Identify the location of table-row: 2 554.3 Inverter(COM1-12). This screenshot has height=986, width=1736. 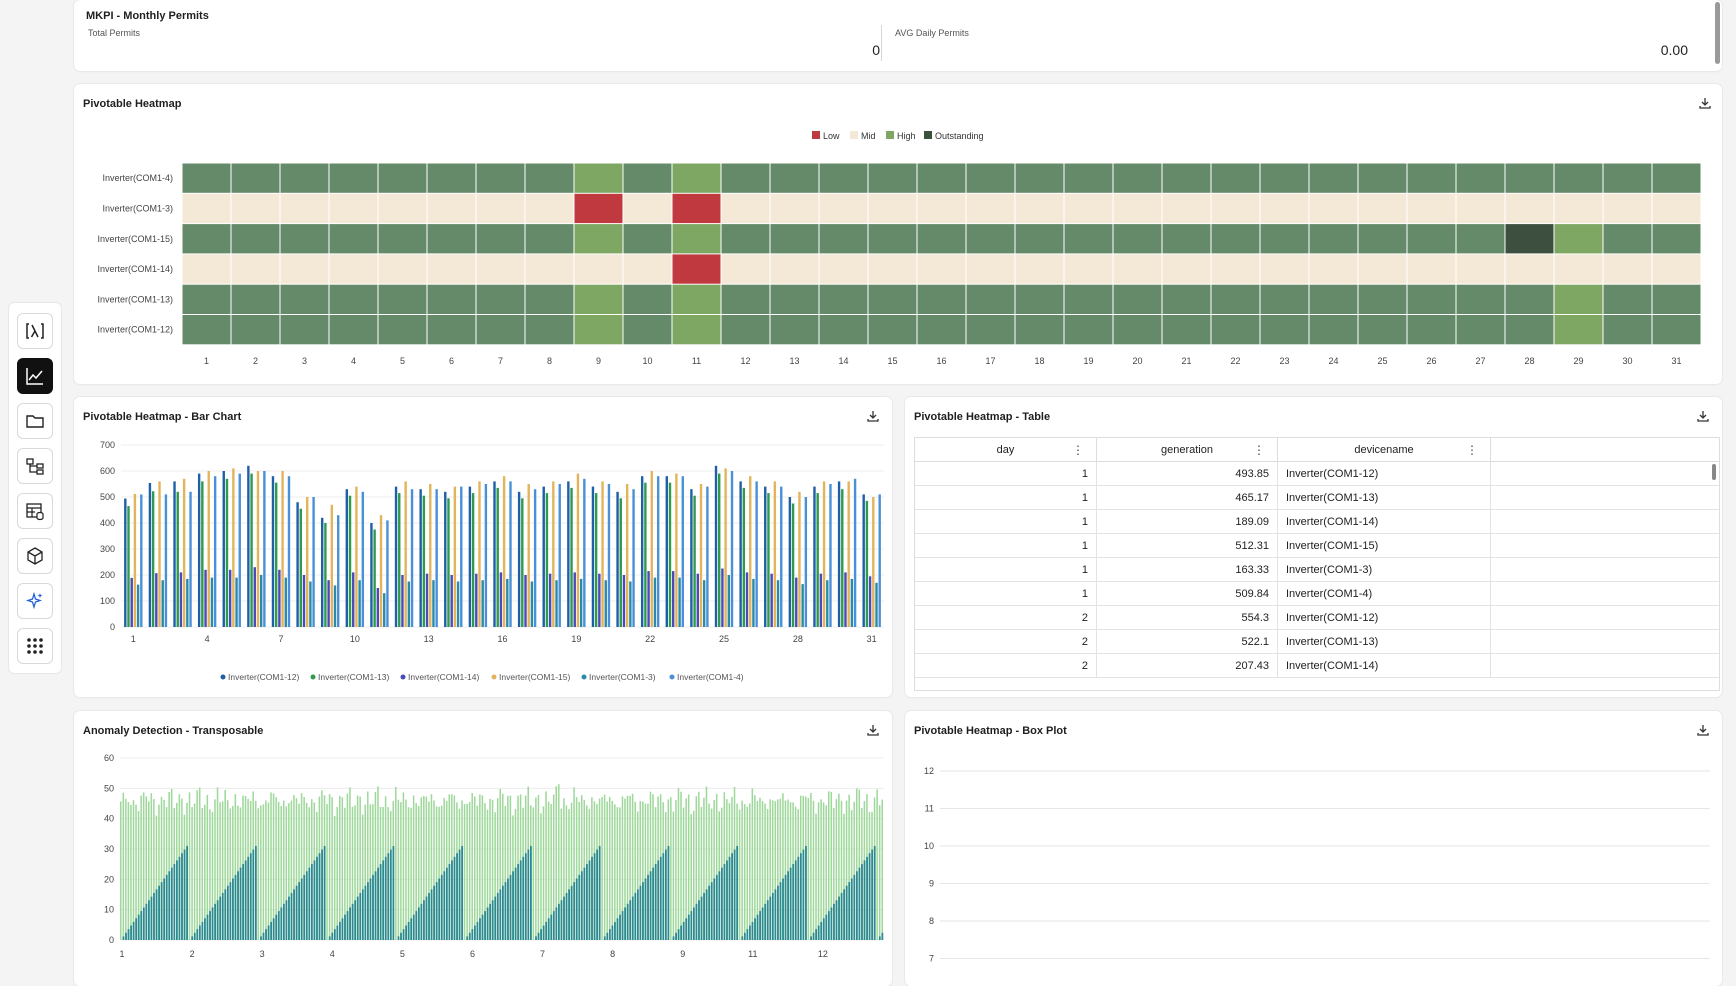
(1317, 618).